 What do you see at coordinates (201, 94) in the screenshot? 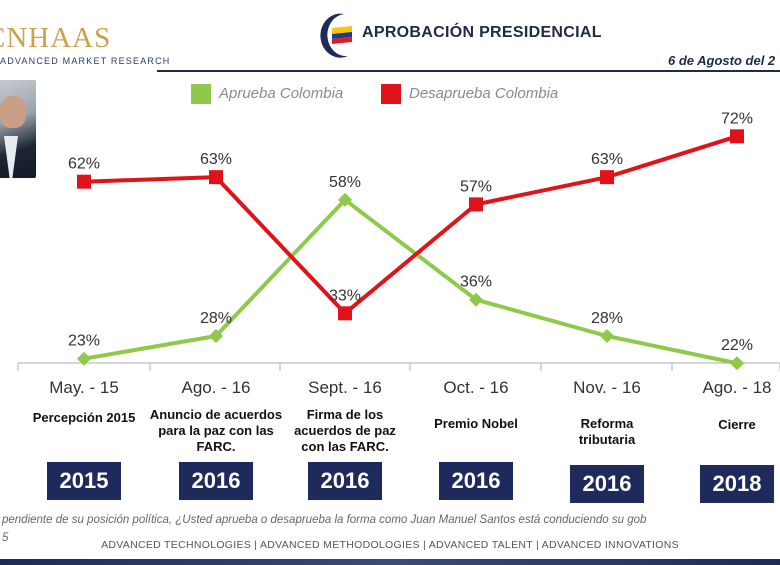
I see `legend-swatch-green` at bounding box center [201, 94].